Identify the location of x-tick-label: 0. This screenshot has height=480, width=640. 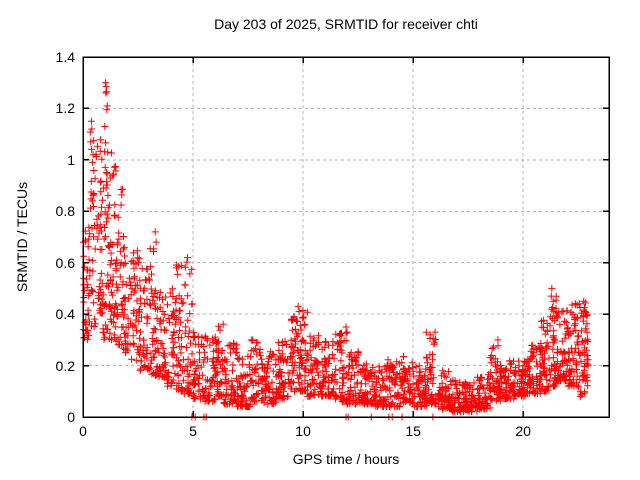
(83, 431).